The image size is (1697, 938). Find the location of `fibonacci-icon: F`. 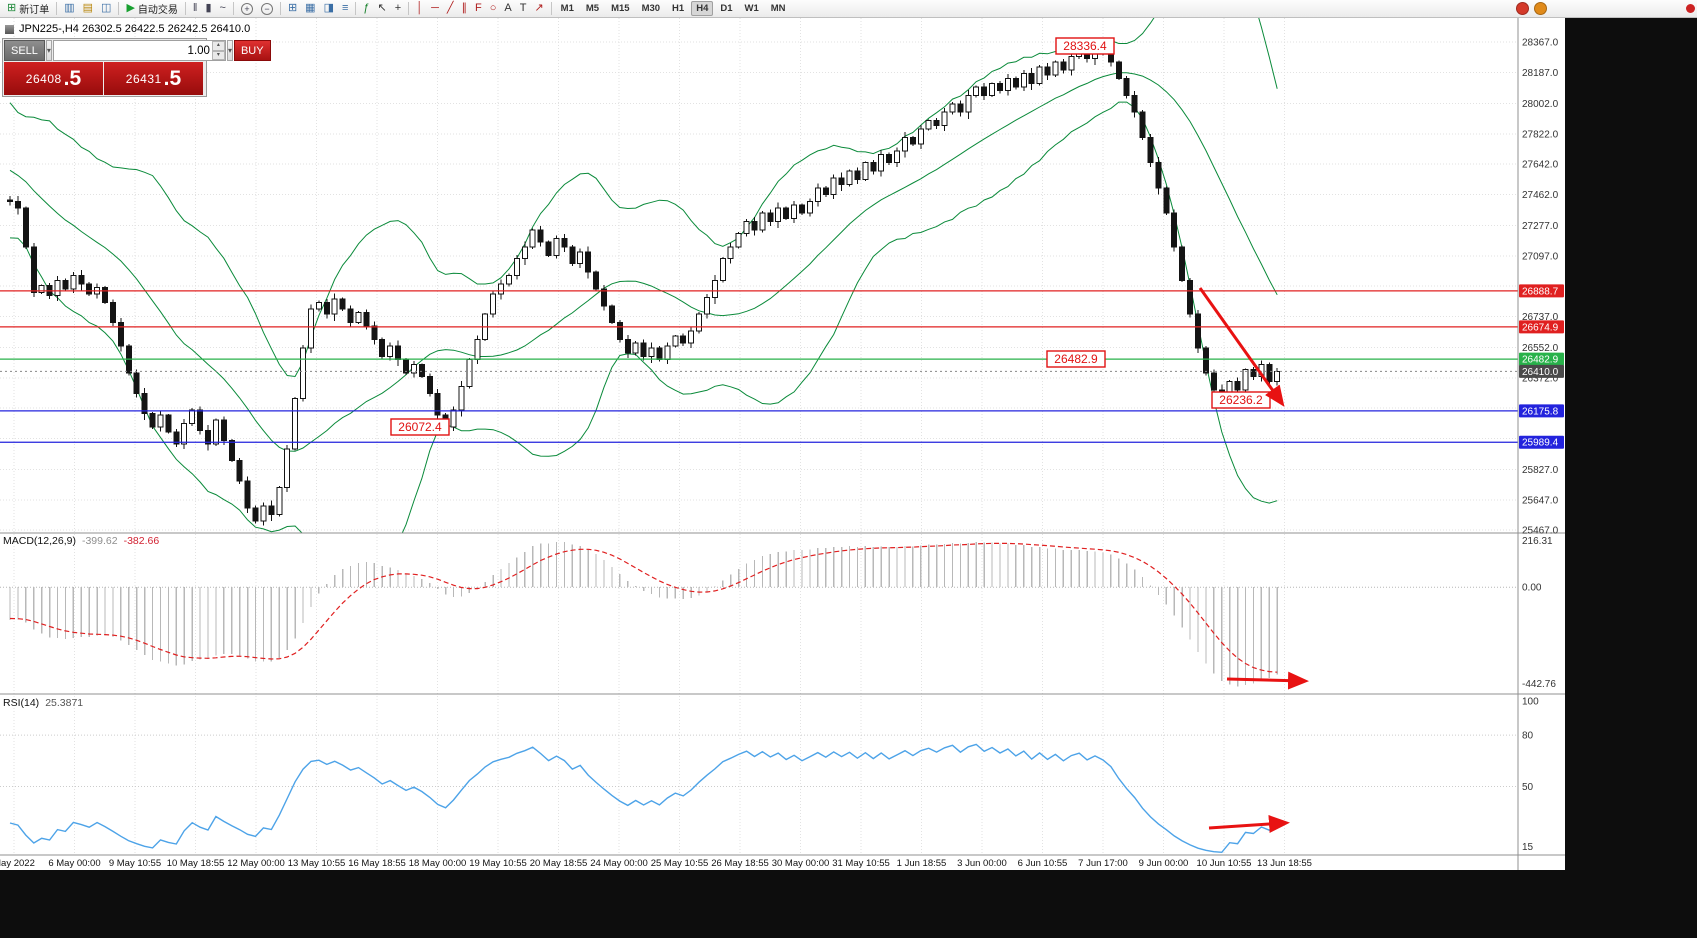

fibonacci-icon: F is located at coordinates (478, 8).